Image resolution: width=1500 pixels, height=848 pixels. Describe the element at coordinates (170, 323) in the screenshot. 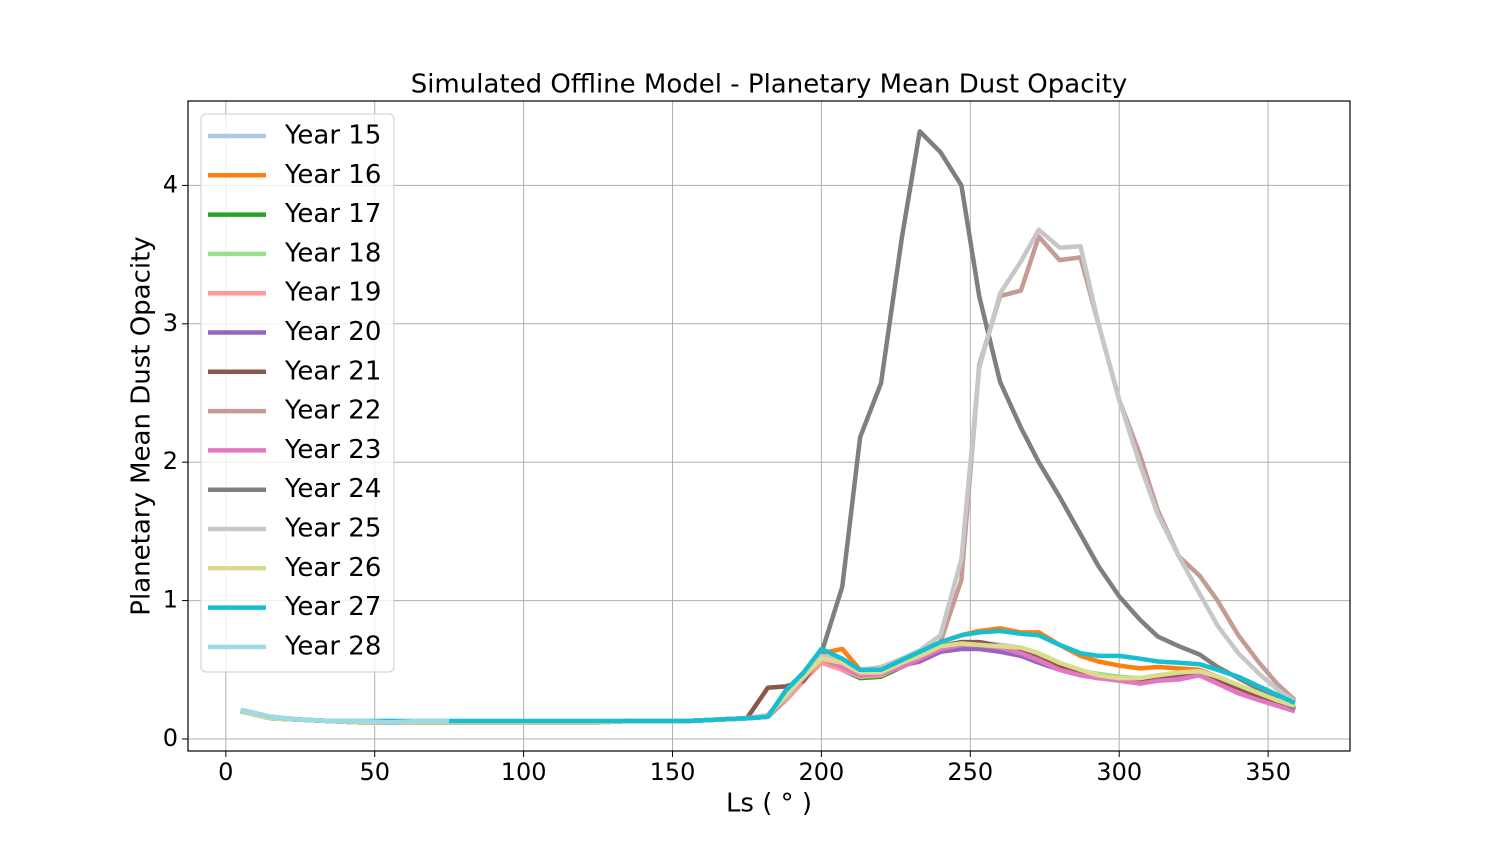

I see `y-tick-label: 3` at that location.